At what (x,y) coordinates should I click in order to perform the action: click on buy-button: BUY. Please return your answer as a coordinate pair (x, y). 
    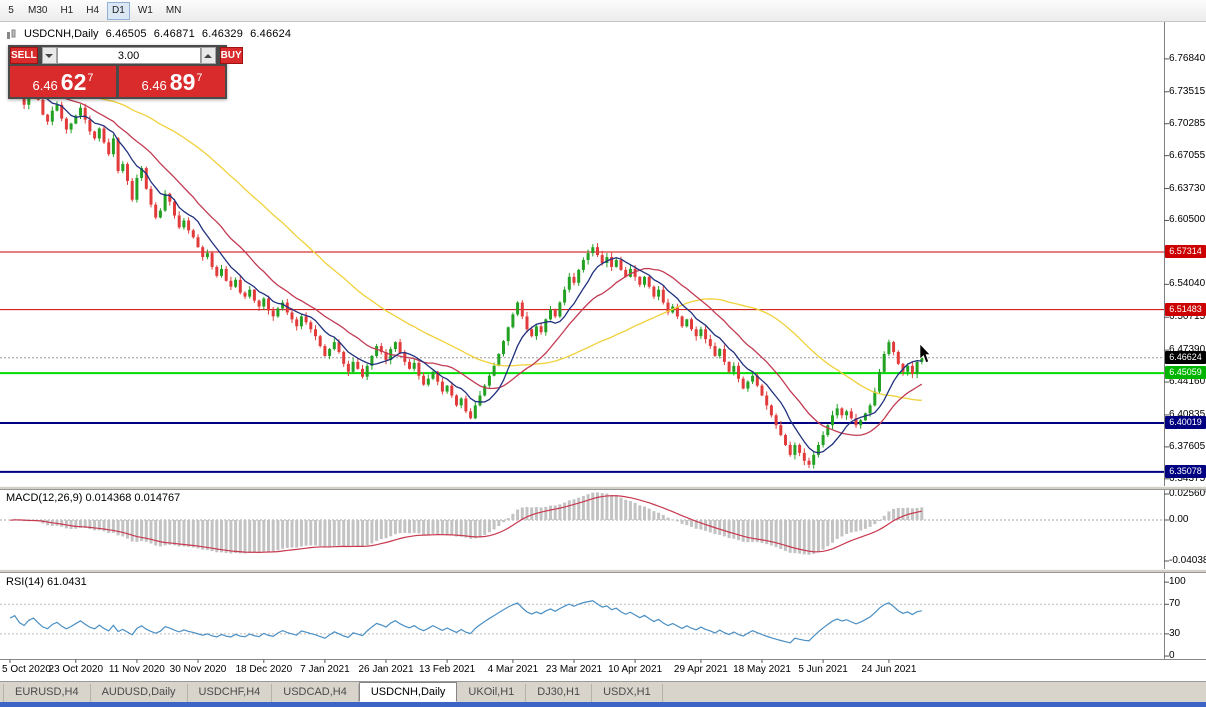
    Looking at the image, I should click on (231, 55).